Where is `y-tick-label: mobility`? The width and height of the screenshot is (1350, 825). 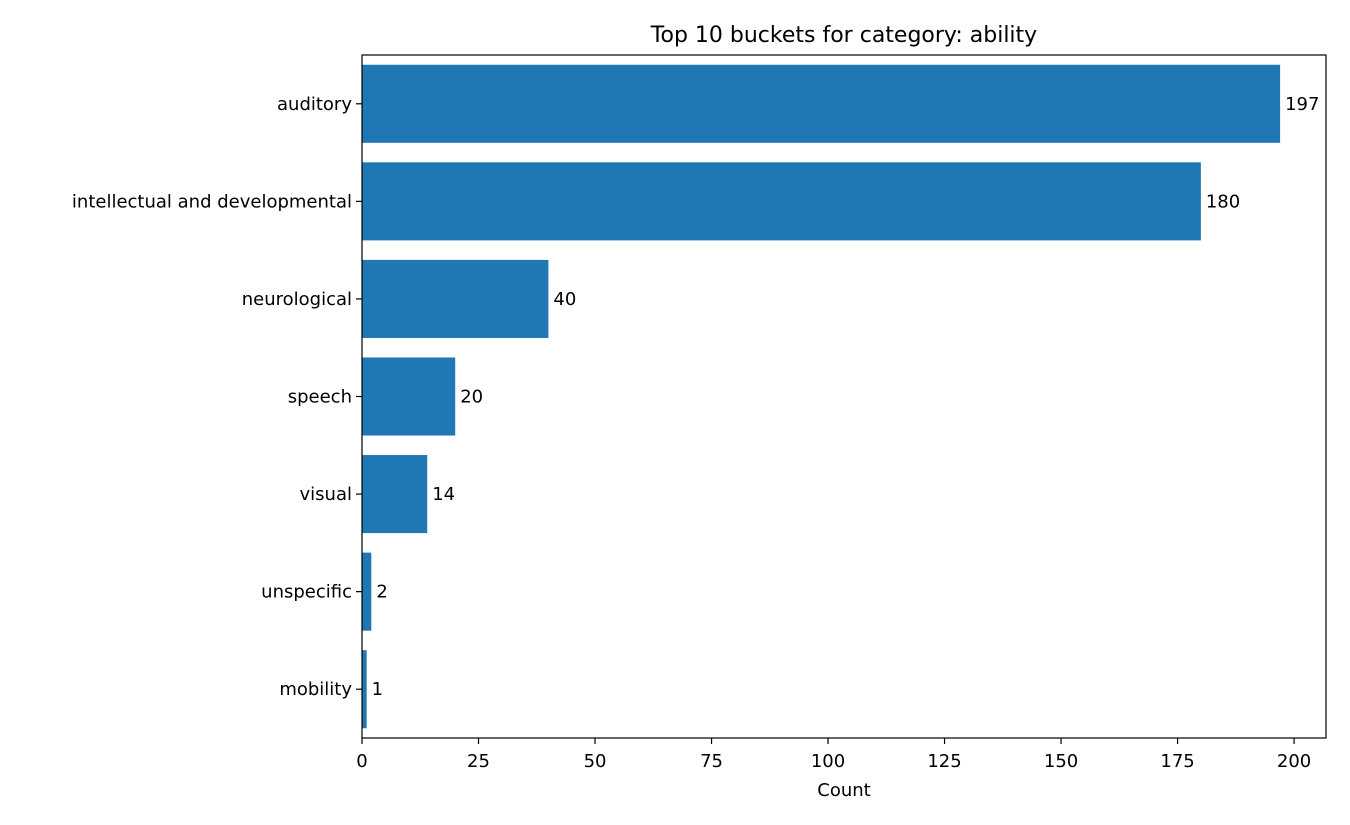
y-tick-label: mobility is located at coordinates (315, 689).